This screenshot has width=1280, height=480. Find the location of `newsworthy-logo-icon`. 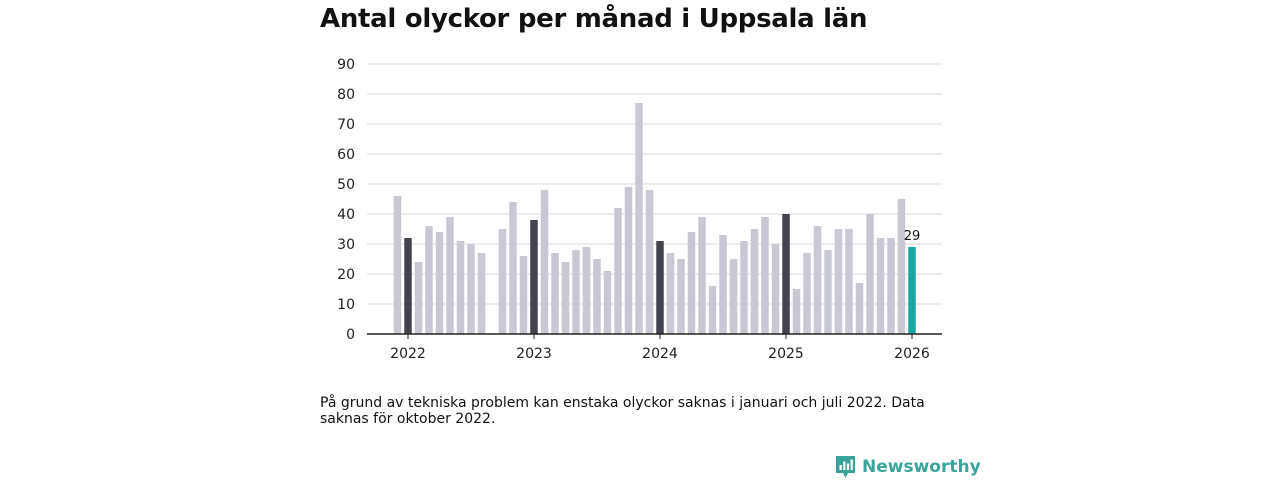

newsworthy-logo-icon is located at coordinates (845, 467).